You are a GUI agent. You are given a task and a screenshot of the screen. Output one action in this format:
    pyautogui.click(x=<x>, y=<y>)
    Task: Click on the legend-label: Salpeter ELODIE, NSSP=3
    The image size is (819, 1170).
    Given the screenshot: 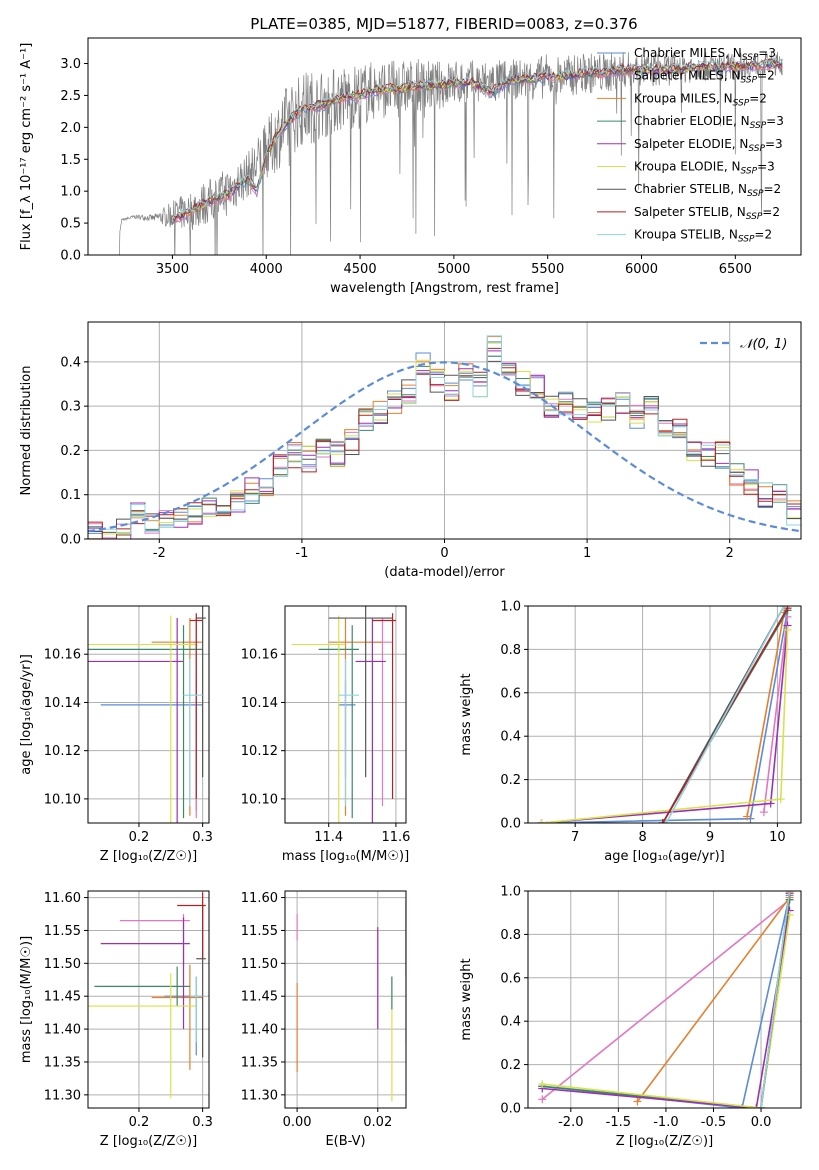 What is the action you would take?
    pyautogui.click(x=708, y=145)
    